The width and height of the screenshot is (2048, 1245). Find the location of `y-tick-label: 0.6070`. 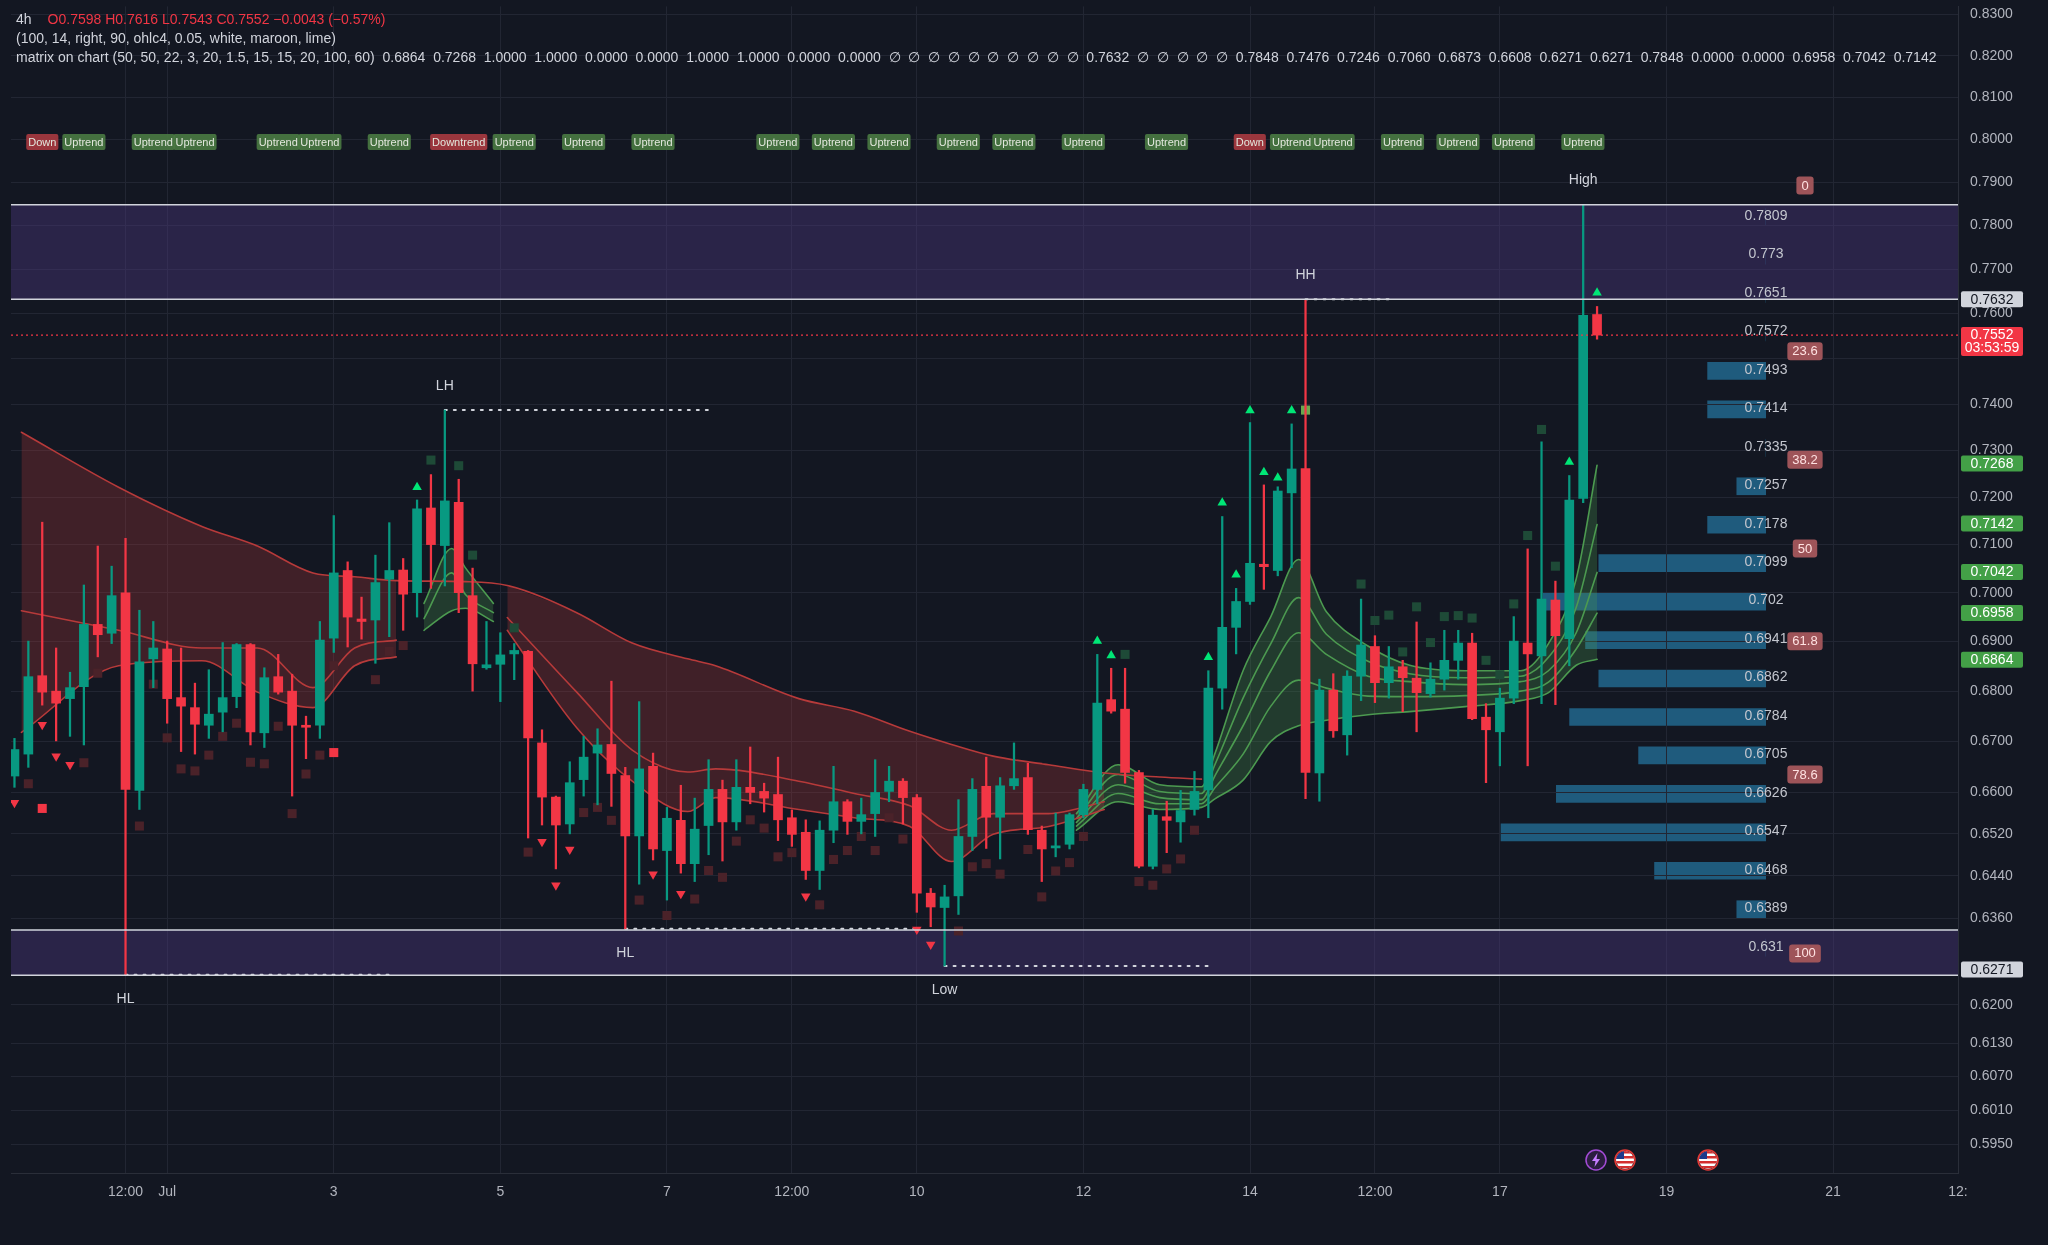

y-tick-label: 0.6070 is located at coordinates (1992, 1075).